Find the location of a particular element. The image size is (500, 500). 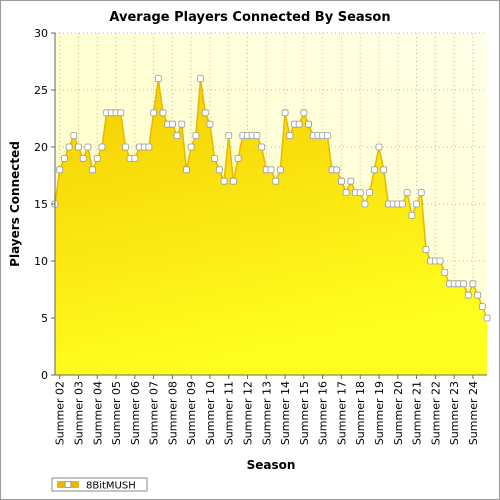

y-tick-label: 15 is located at coordinates (41, 204).